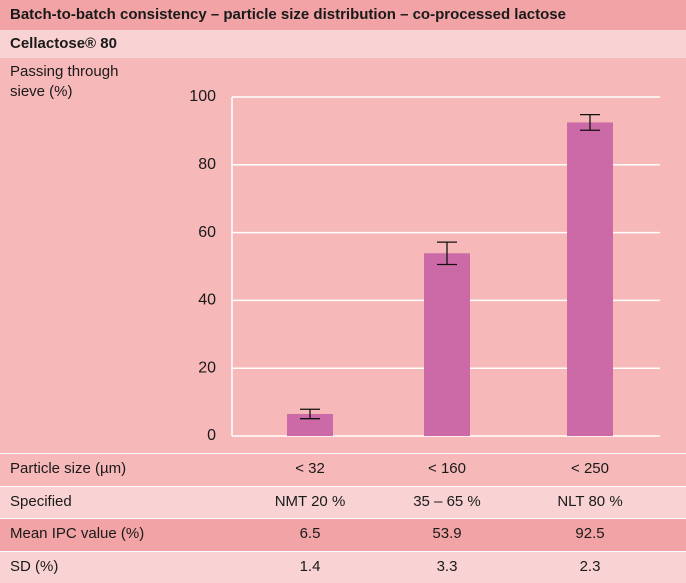  What do you see at coordinates (310, 533) in the screenshot?
I see `table-cell: 6.5` at bounding box center [310, 533].